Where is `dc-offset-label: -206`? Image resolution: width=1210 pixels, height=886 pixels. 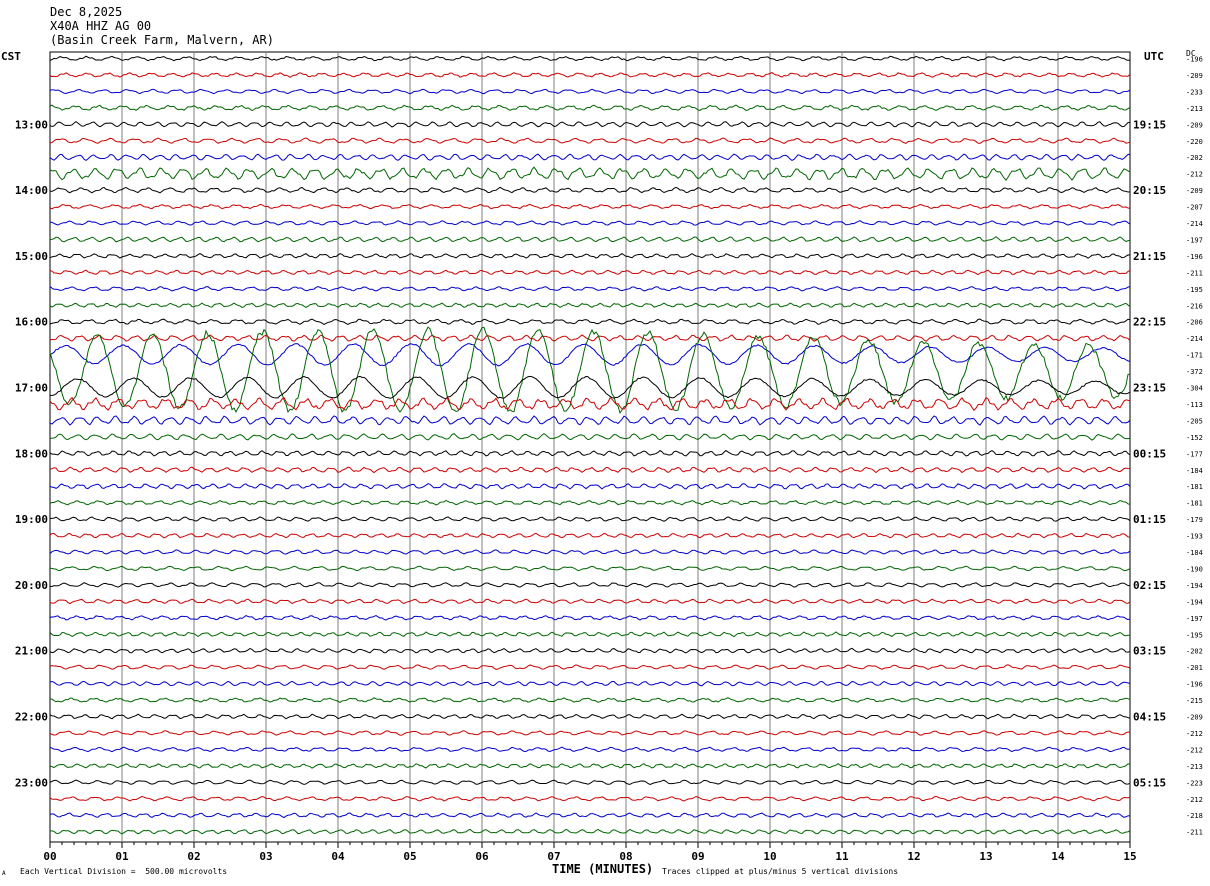
dc-offset-label: -206 is located at coordinates (1194, 323).